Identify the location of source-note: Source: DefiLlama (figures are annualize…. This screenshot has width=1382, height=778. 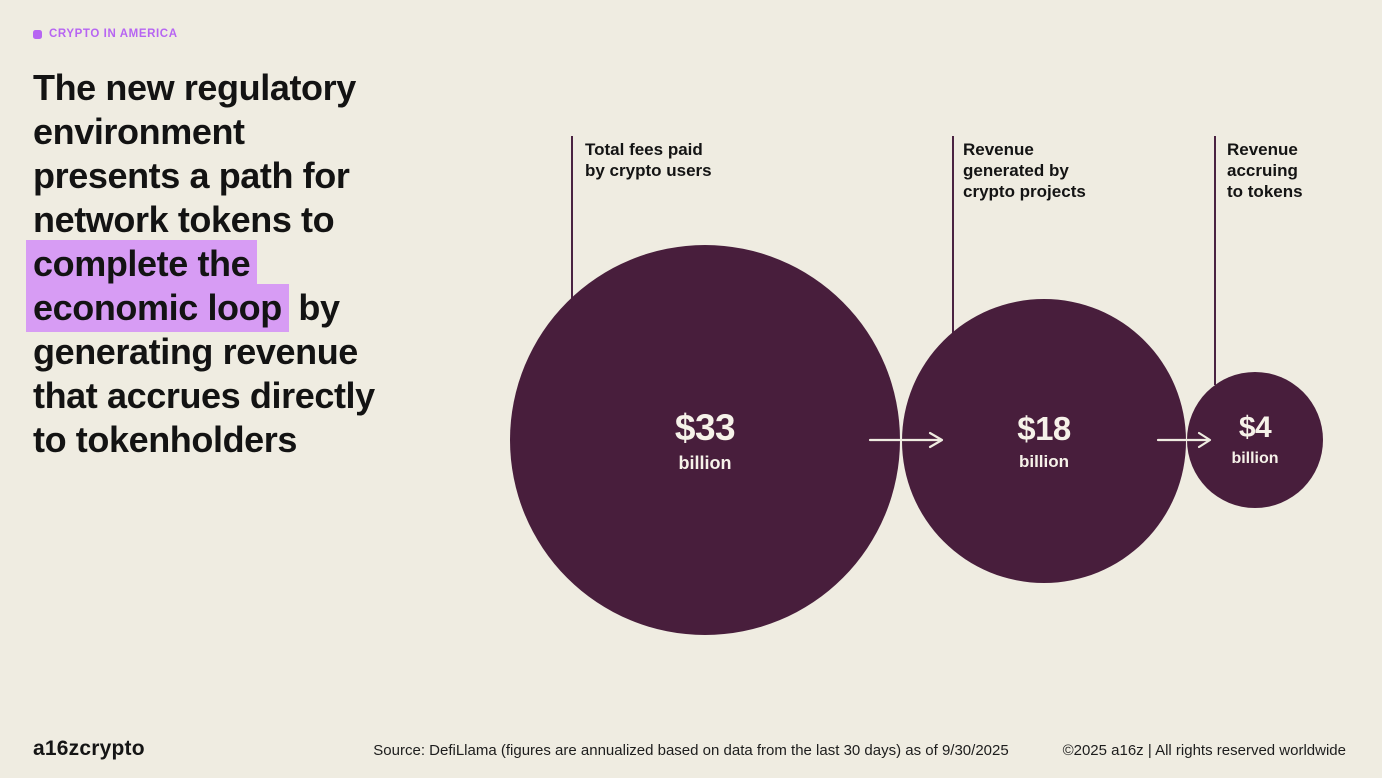
(691, 750).